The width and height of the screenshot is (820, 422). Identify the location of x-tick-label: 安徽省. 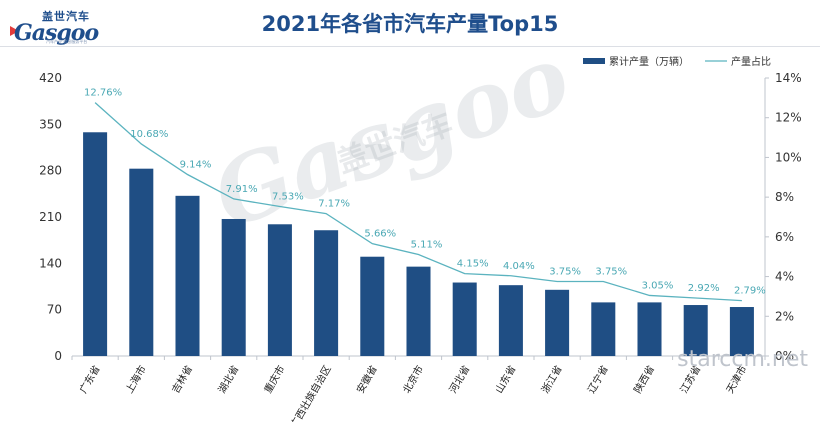
(367, 379).